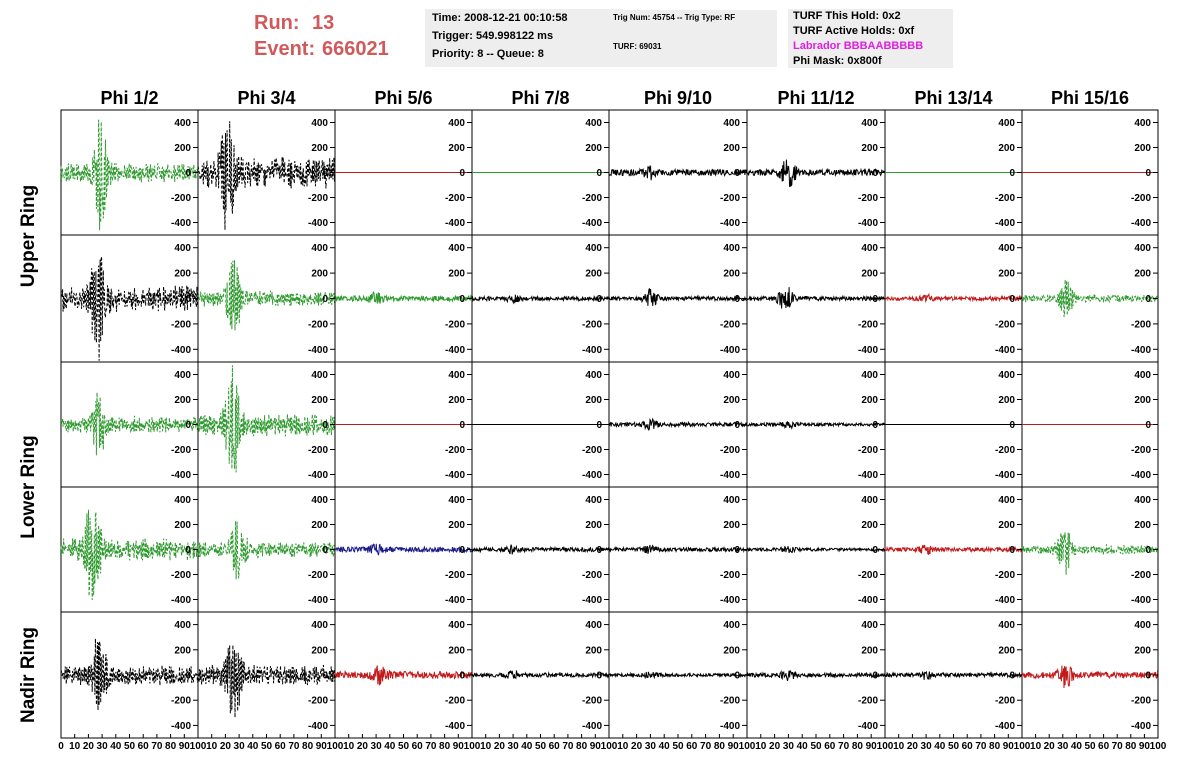 This screenshot has width=1196, height=775. I want to click on x-tick-label: 50, so click(267, 746).